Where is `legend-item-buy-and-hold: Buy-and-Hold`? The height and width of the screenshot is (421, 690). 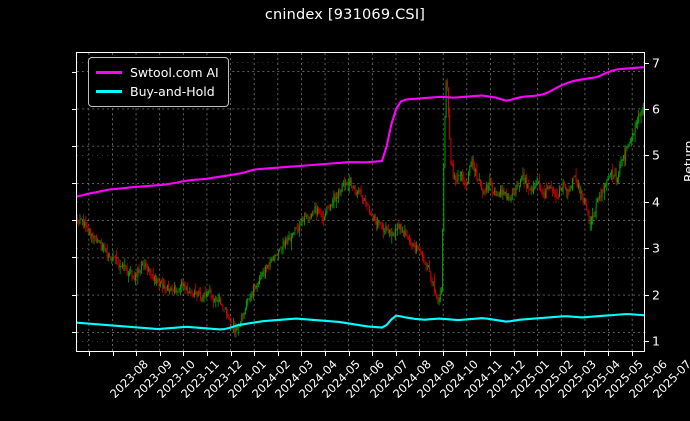 legend-item-buy-and-hold: Buy-and-Hold is located at coordinates (157, 91).